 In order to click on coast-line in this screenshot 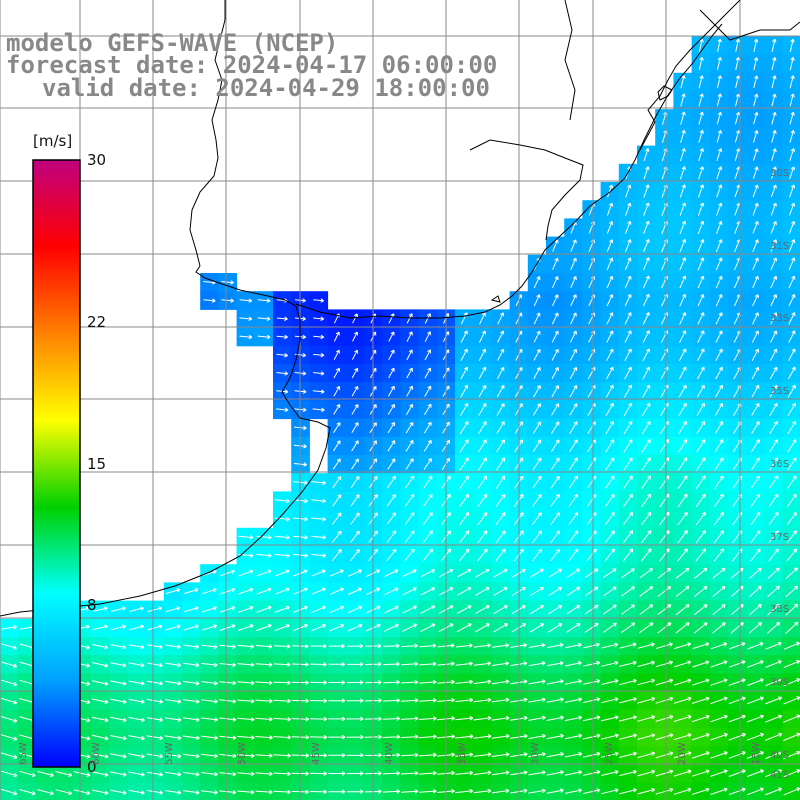, I will do `click(665, 93)`.